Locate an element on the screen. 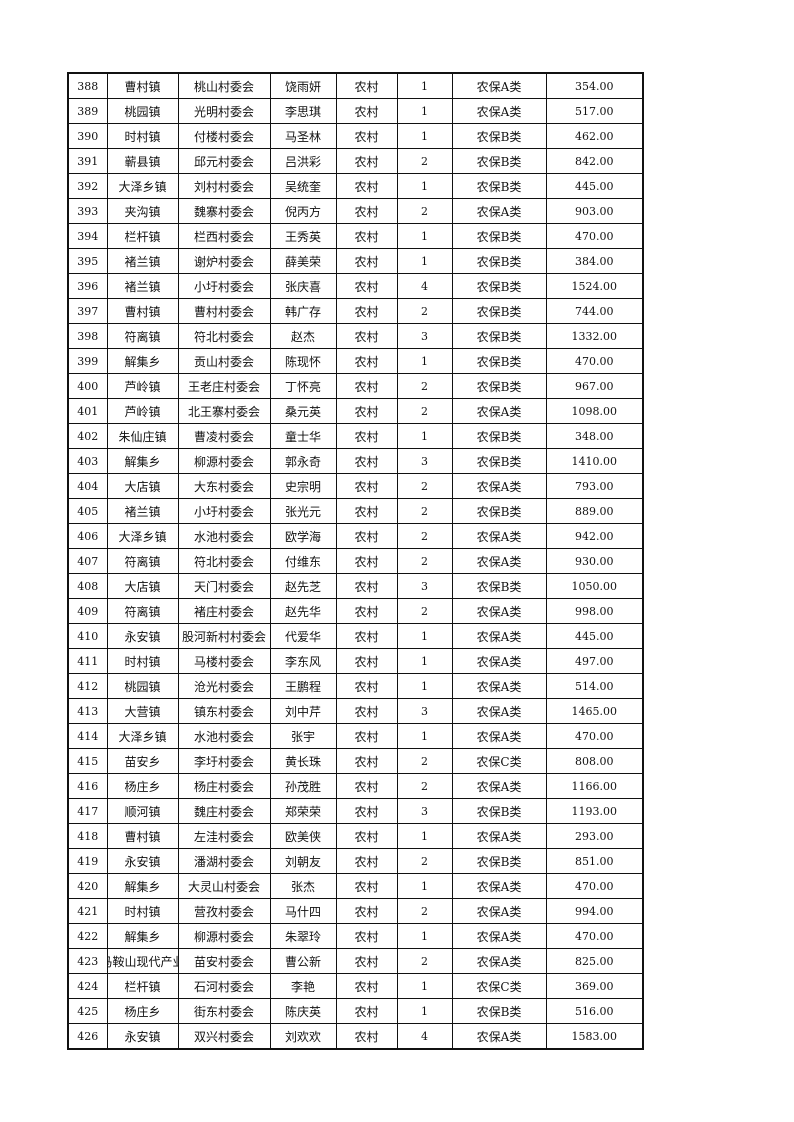  row-number-cell: 392 is located at coordinates (87, 186).